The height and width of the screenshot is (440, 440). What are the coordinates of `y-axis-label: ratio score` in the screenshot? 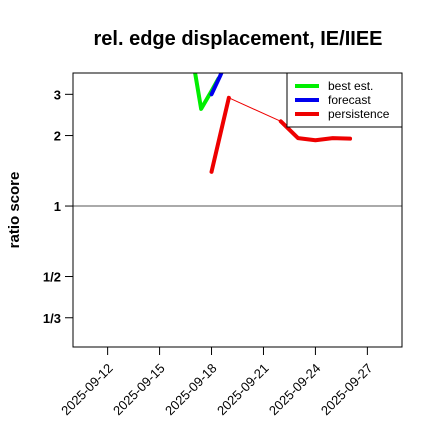 It's located at (14, 210).